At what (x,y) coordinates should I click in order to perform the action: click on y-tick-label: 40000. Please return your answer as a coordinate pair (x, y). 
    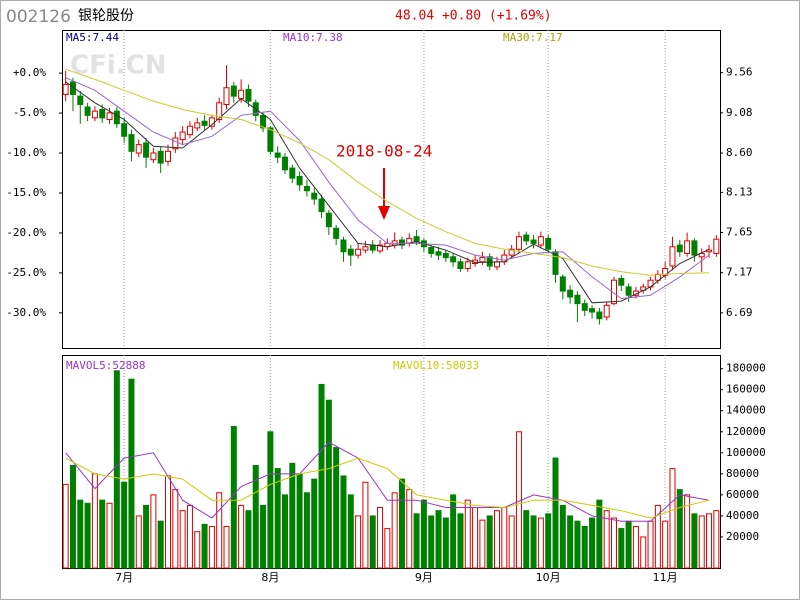
    Looking at the image, I should click on (742, 515).